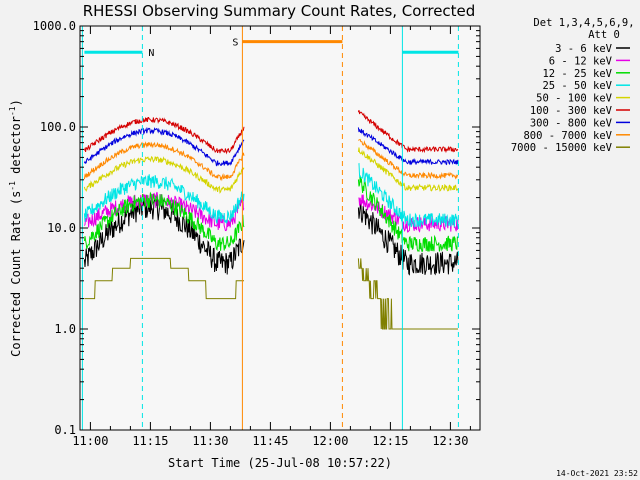 Image resolution: width=640 pixels, height=480 pixels. What do you see at coordinates (164, 199) in the screenshot?
I see `series-line-3-pre` at bounding box center [164, 199].